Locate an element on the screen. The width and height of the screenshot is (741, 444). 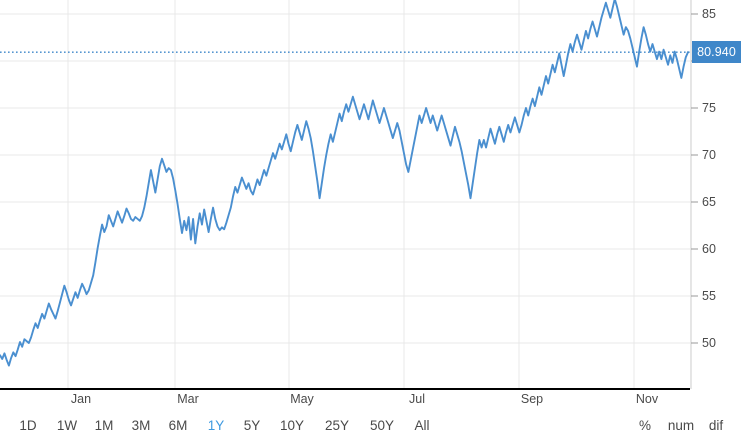
y-axis-label: 55 is located at coordinates (709, 295).